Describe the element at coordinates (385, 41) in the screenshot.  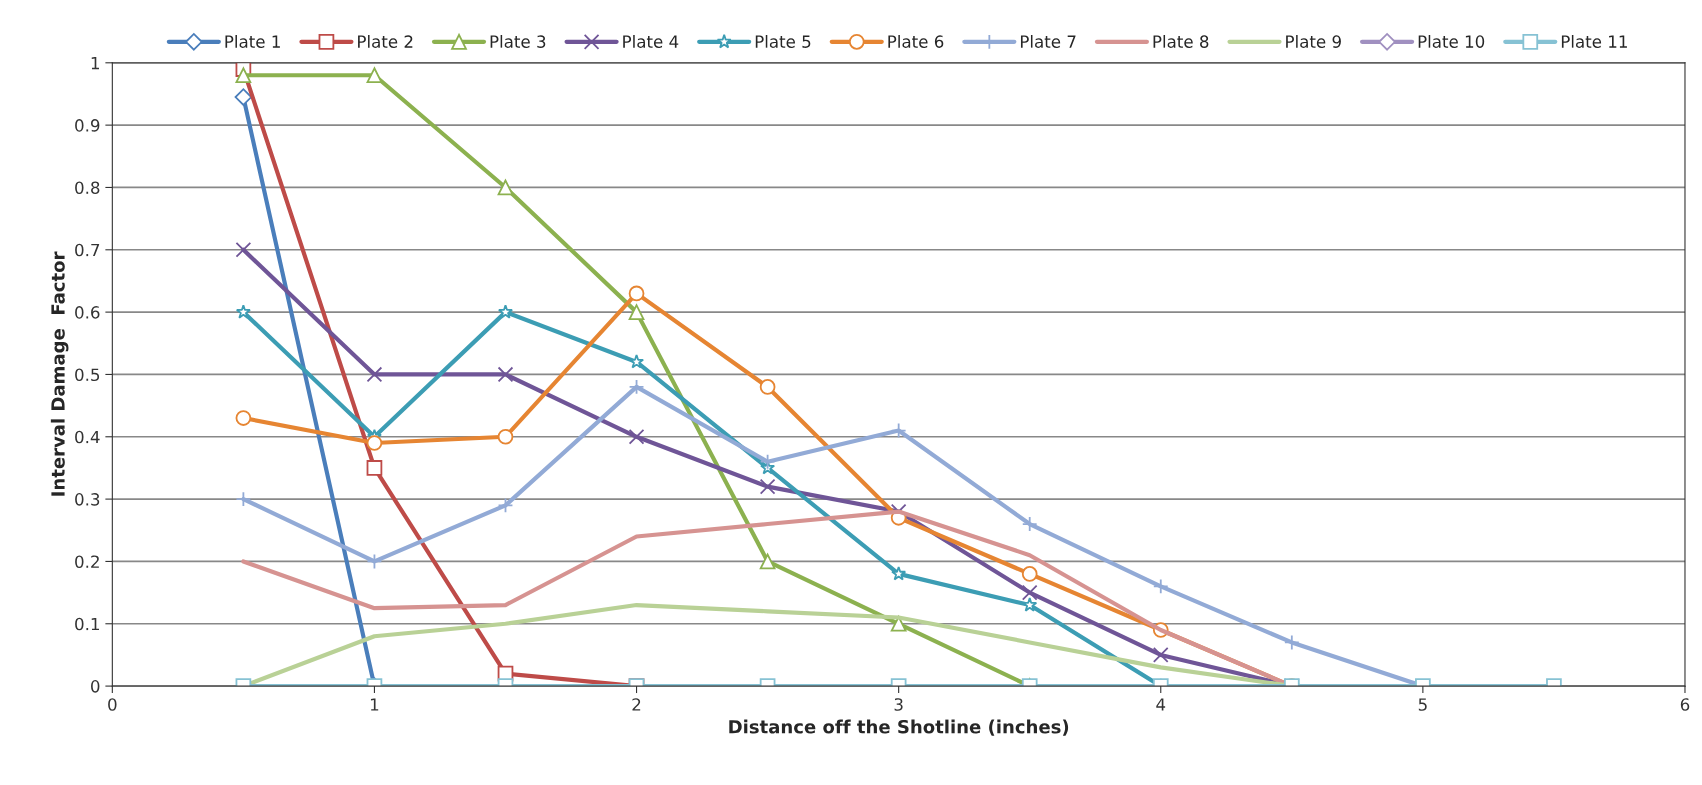
I see `legend-label: Plate 2` at that location.